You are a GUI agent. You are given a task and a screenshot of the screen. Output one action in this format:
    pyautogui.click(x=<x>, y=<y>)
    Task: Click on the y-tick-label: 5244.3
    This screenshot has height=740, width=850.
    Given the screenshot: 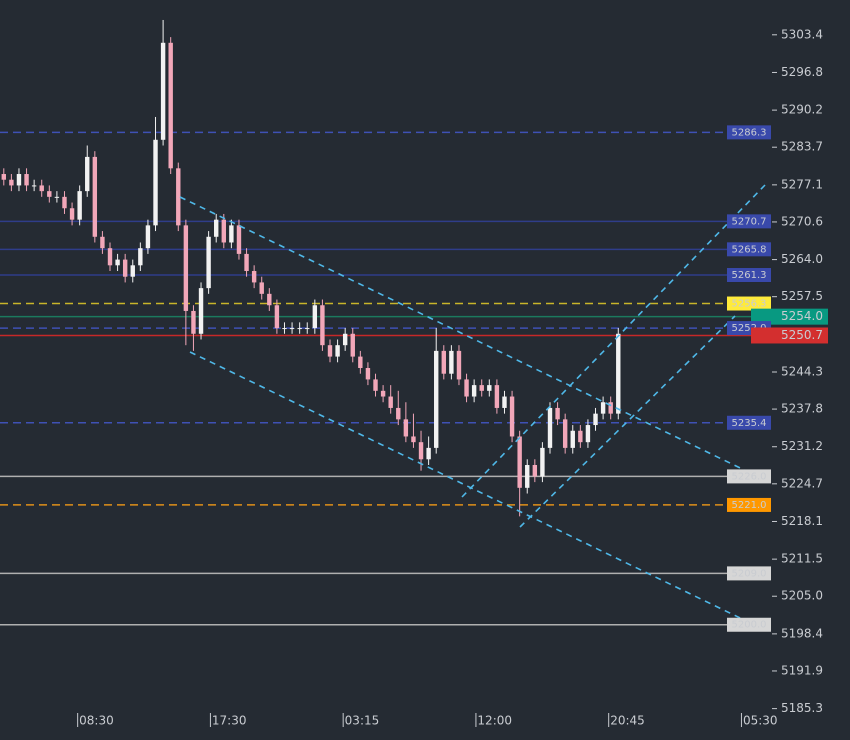 What is the action you would take?
    pyautogui.click(x=802, y=371)
    